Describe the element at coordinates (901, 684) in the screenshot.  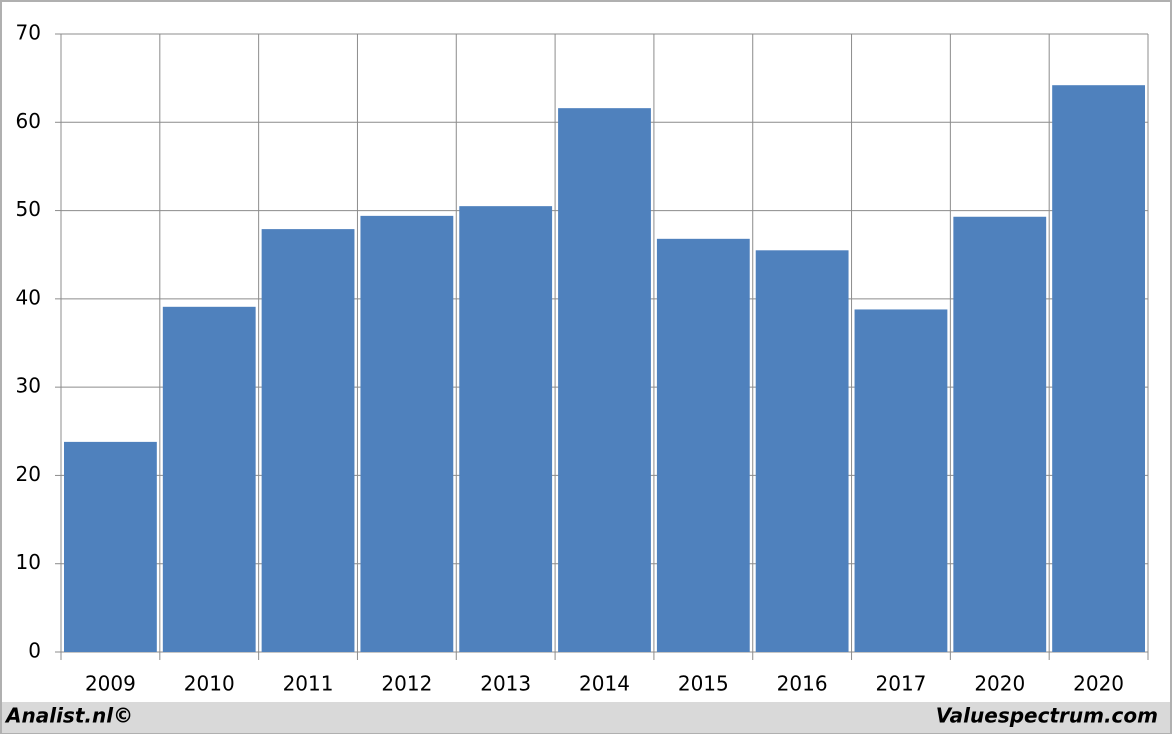
I see `x-tick-label: 2017` at that location.